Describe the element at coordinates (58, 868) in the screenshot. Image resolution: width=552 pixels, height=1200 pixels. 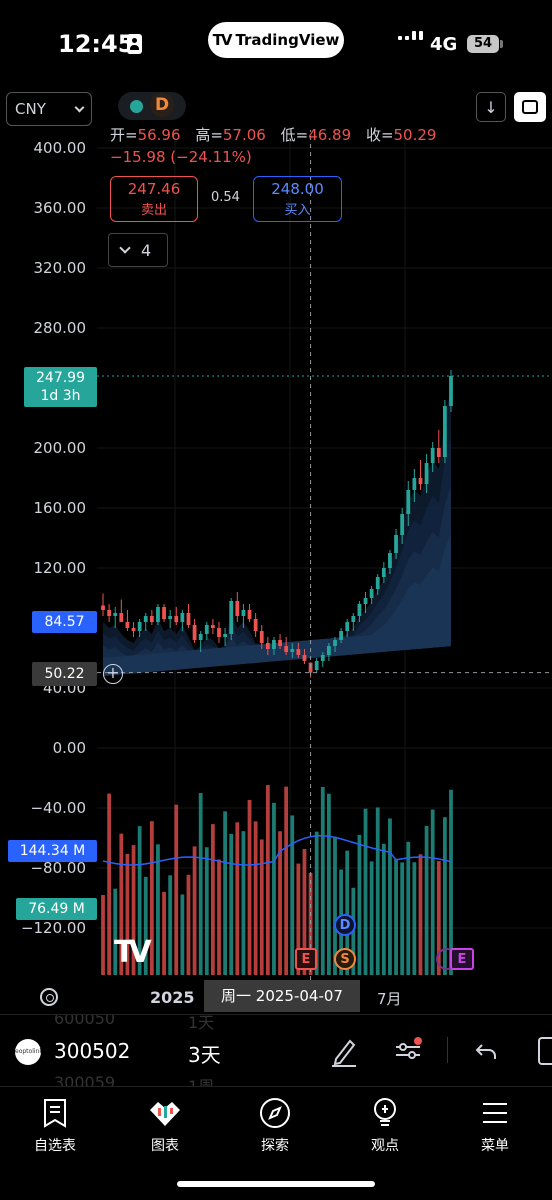
I see `price-axis-tick-label: −80.00` at that location.